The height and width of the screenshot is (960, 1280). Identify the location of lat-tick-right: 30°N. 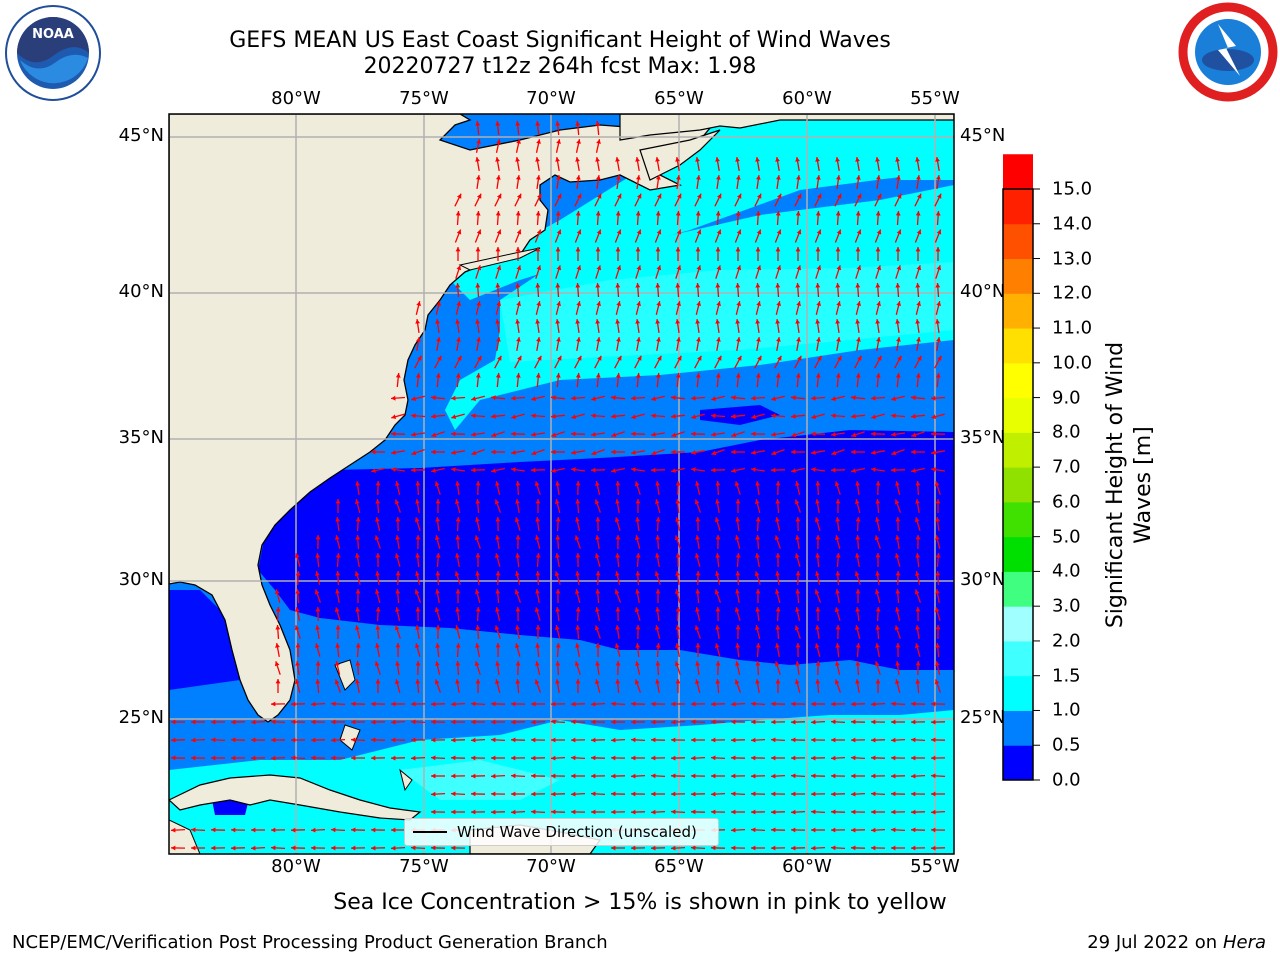
(983, 579).